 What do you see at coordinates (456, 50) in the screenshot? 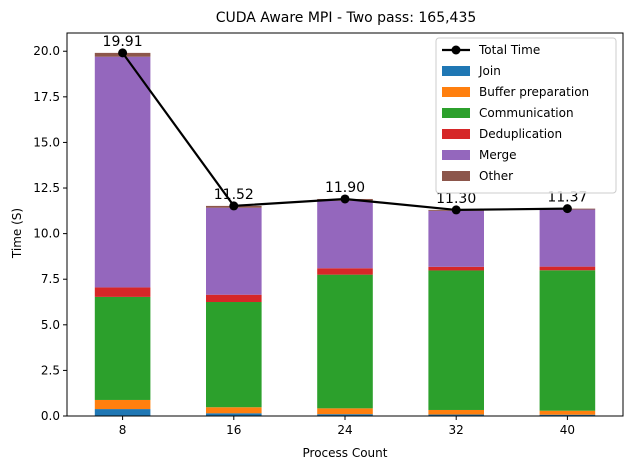
I see `legend-marker-swatch` at bounding box center [456, 50].